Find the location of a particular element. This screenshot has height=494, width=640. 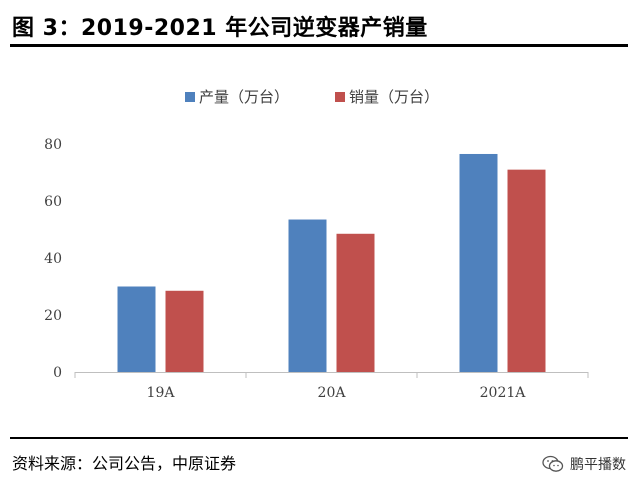

y-tick-label: 40 is located at coordinates (53, 259).